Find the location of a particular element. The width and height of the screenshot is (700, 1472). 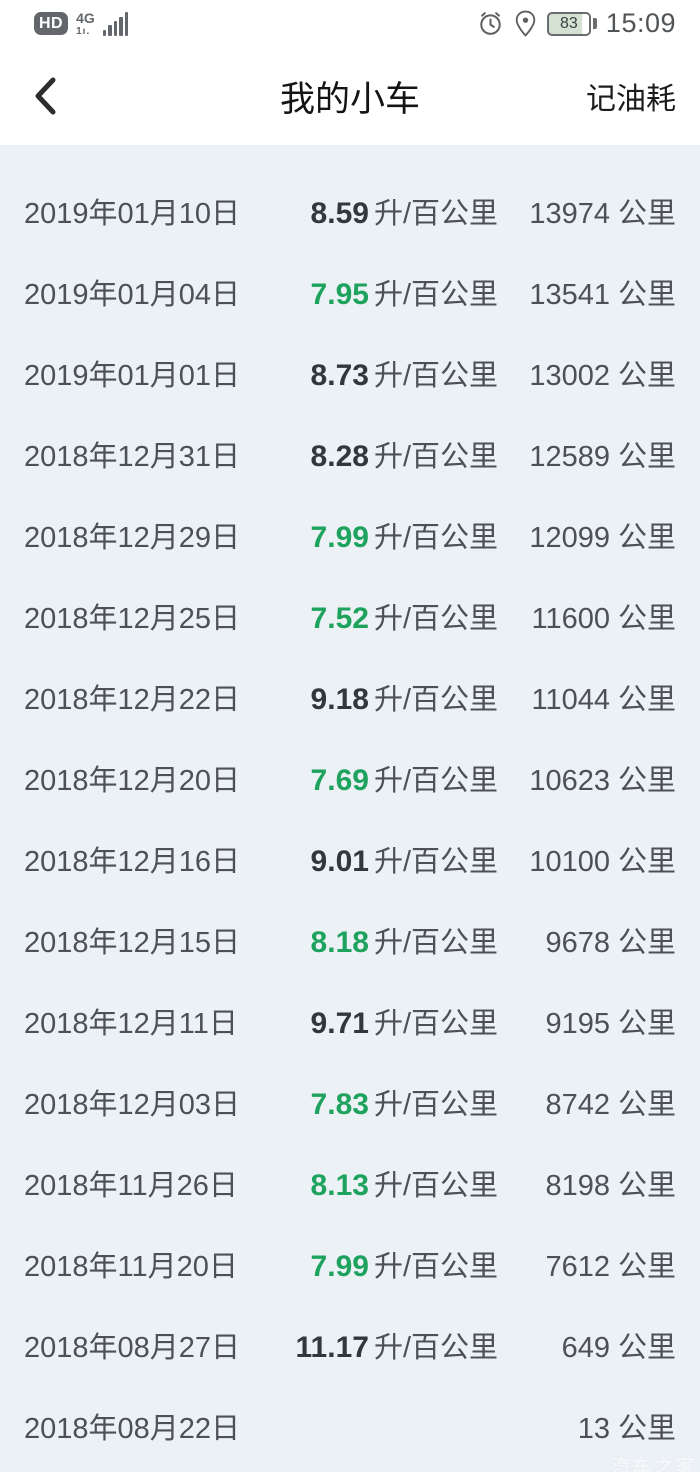

odometer-value: 649 is located at coordinates (585, 1347).